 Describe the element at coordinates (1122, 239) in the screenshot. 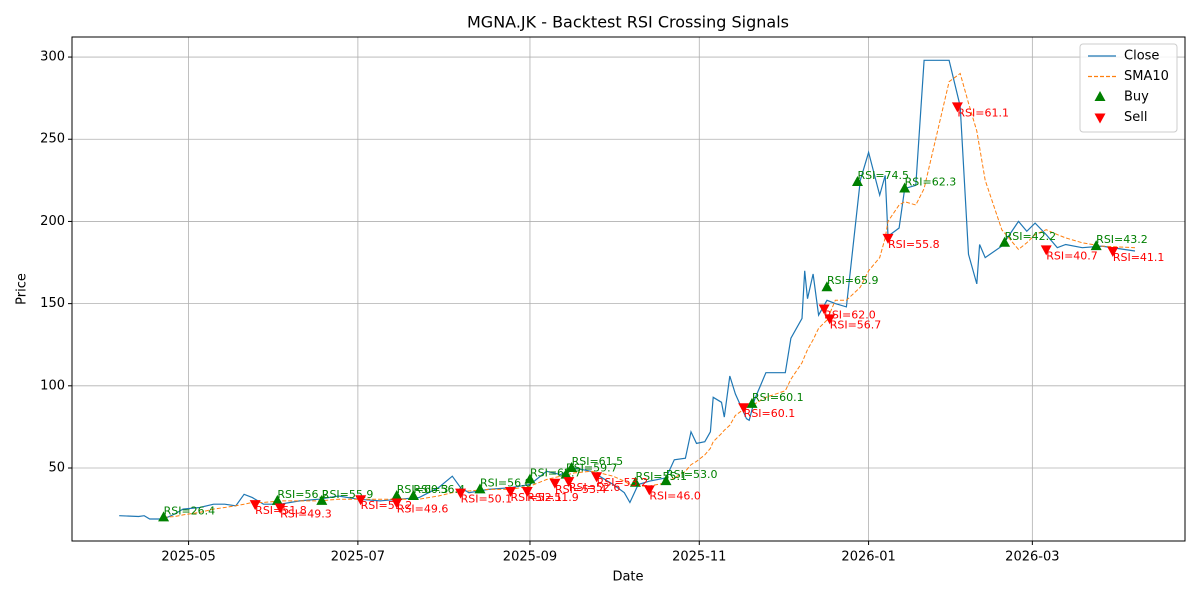

I see `signal-label: RSI=43.2` at that location.